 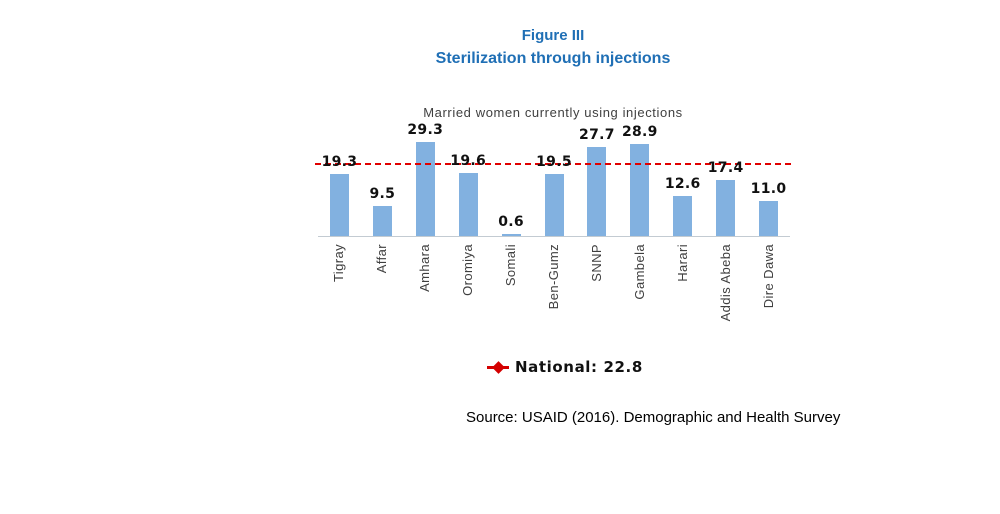 What do you see at coordinates (596, 263) in the screenshot?
I see `category-label: SNNP` at bounding box center [596, 263].